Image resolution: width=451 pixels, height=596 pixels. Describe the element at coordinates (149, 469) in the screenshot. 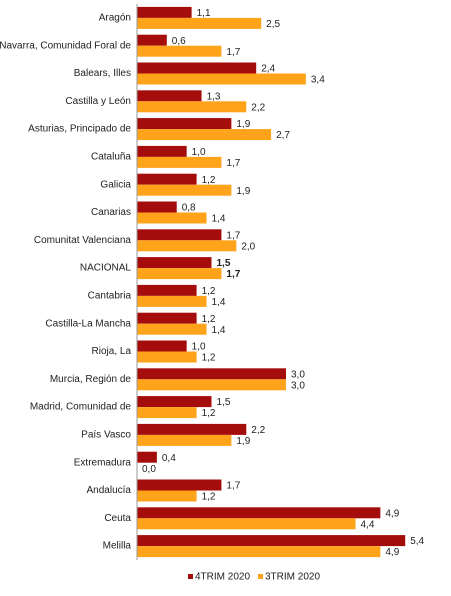

I see `value-label: 0,0` at that location.